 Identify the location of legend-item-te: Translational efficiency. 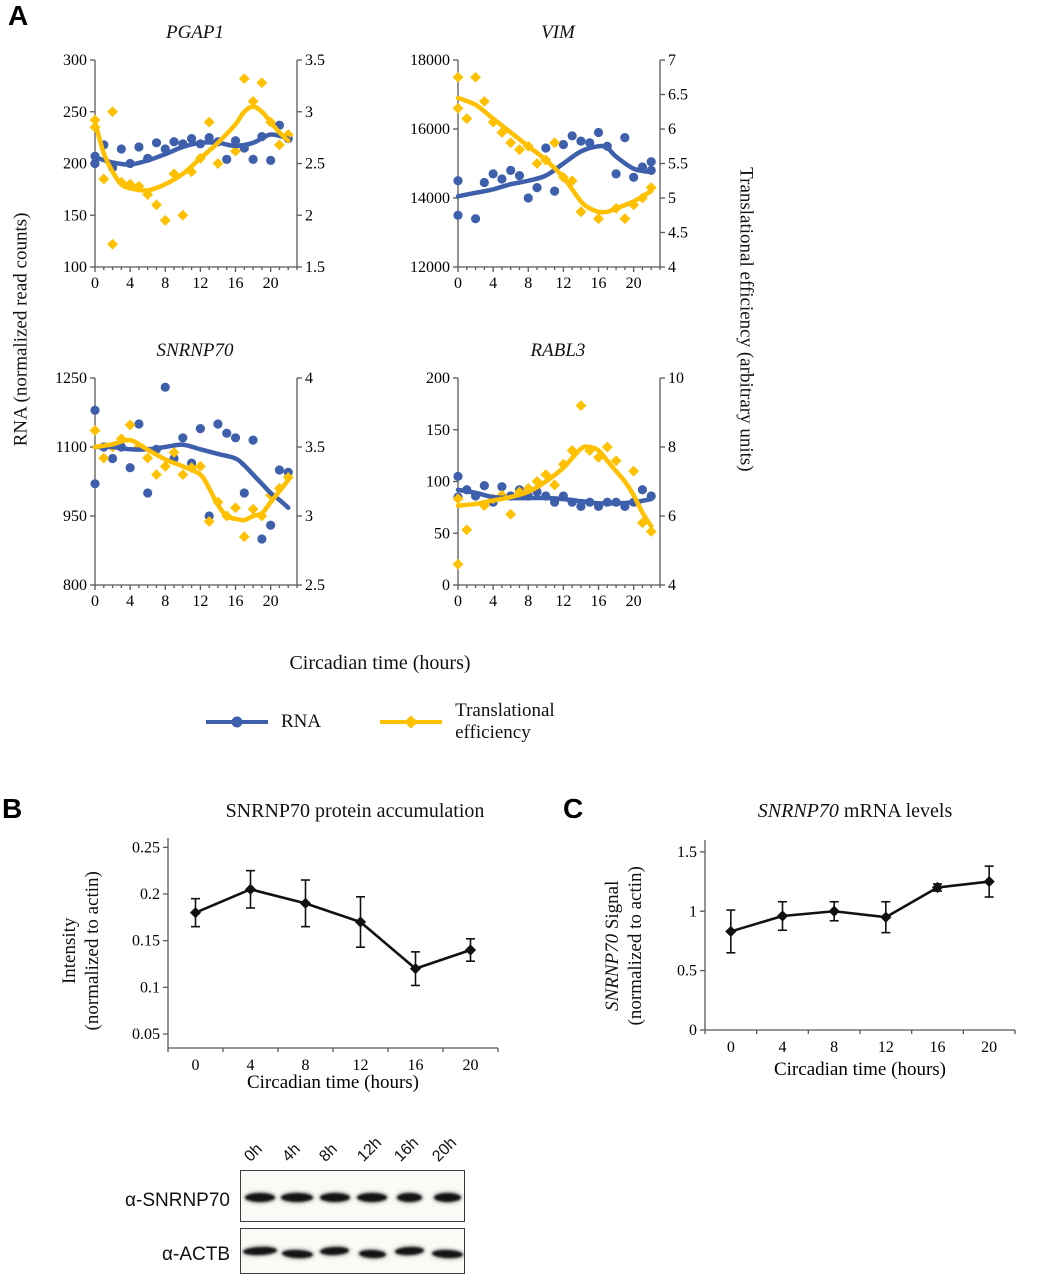
(476, 722).